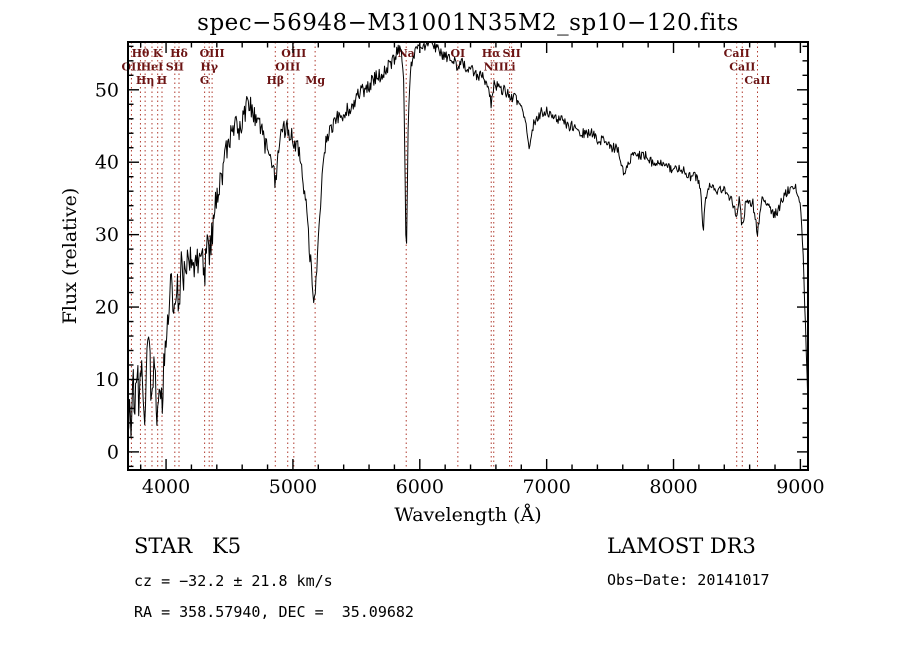 The width and height of the screenshot is (900, 649). I want to click on spectral-line-label: Hα, so click(491, 53).